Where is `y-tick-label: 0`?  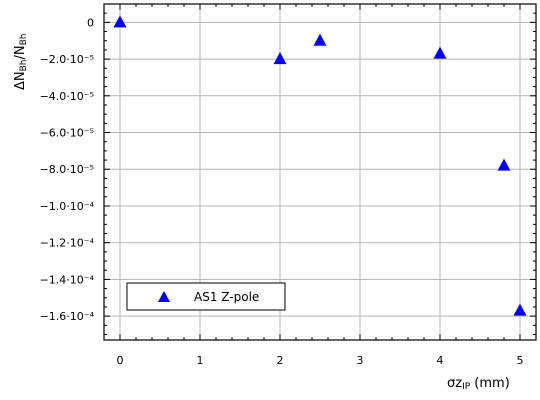
y-tick-label: 0 is located at coordinates (90, 22).